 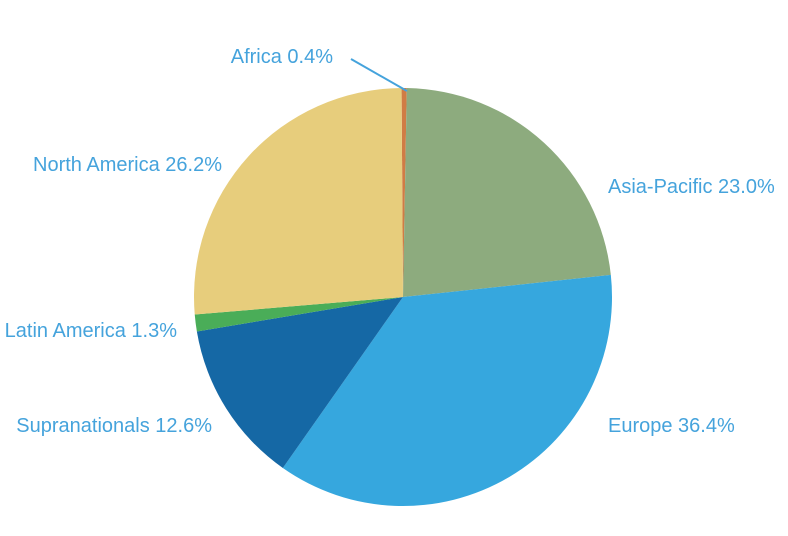 I want to click on pie-slice-africa, so click(x=404, y=192).